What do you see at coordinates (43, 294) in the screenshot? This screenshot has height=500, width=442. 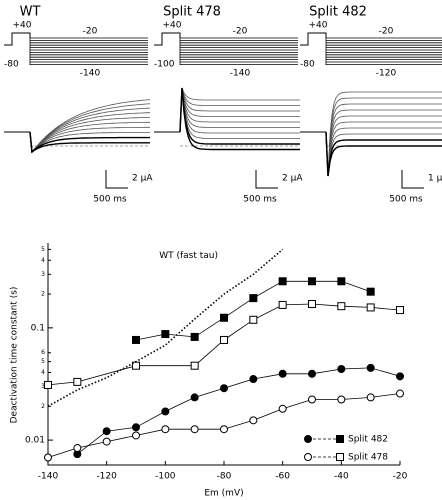 I see `y-tick-label: 2` at bounding box center [43, 294].